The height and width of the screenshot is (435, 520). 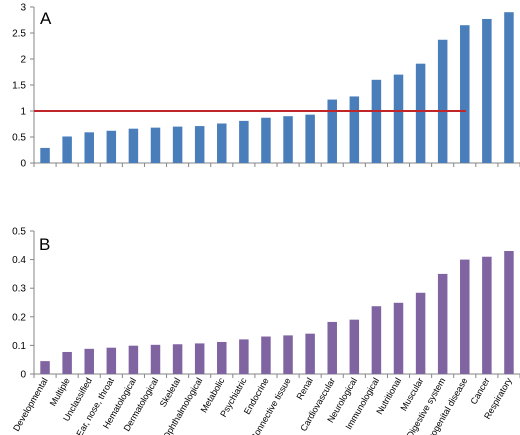 What do you see at coordinates (19, 232) in the screenshot?
I see `y-tick-label-b: 0.5` at bounding box center [19, 232].